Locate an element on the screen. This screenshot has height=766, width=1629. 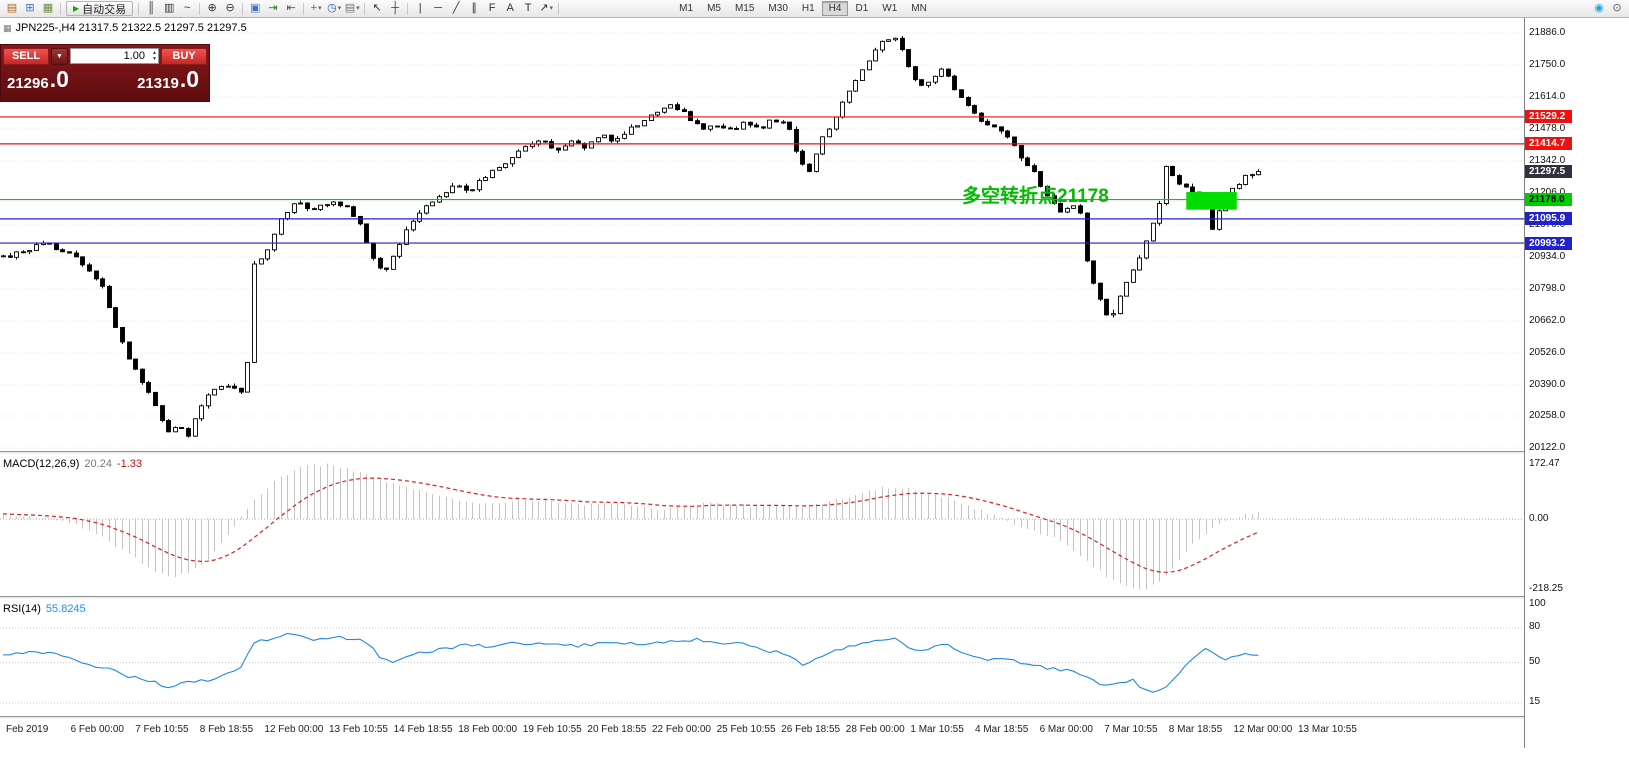
horizontal-line-icon: ─ is located at coordinates (438, 8).